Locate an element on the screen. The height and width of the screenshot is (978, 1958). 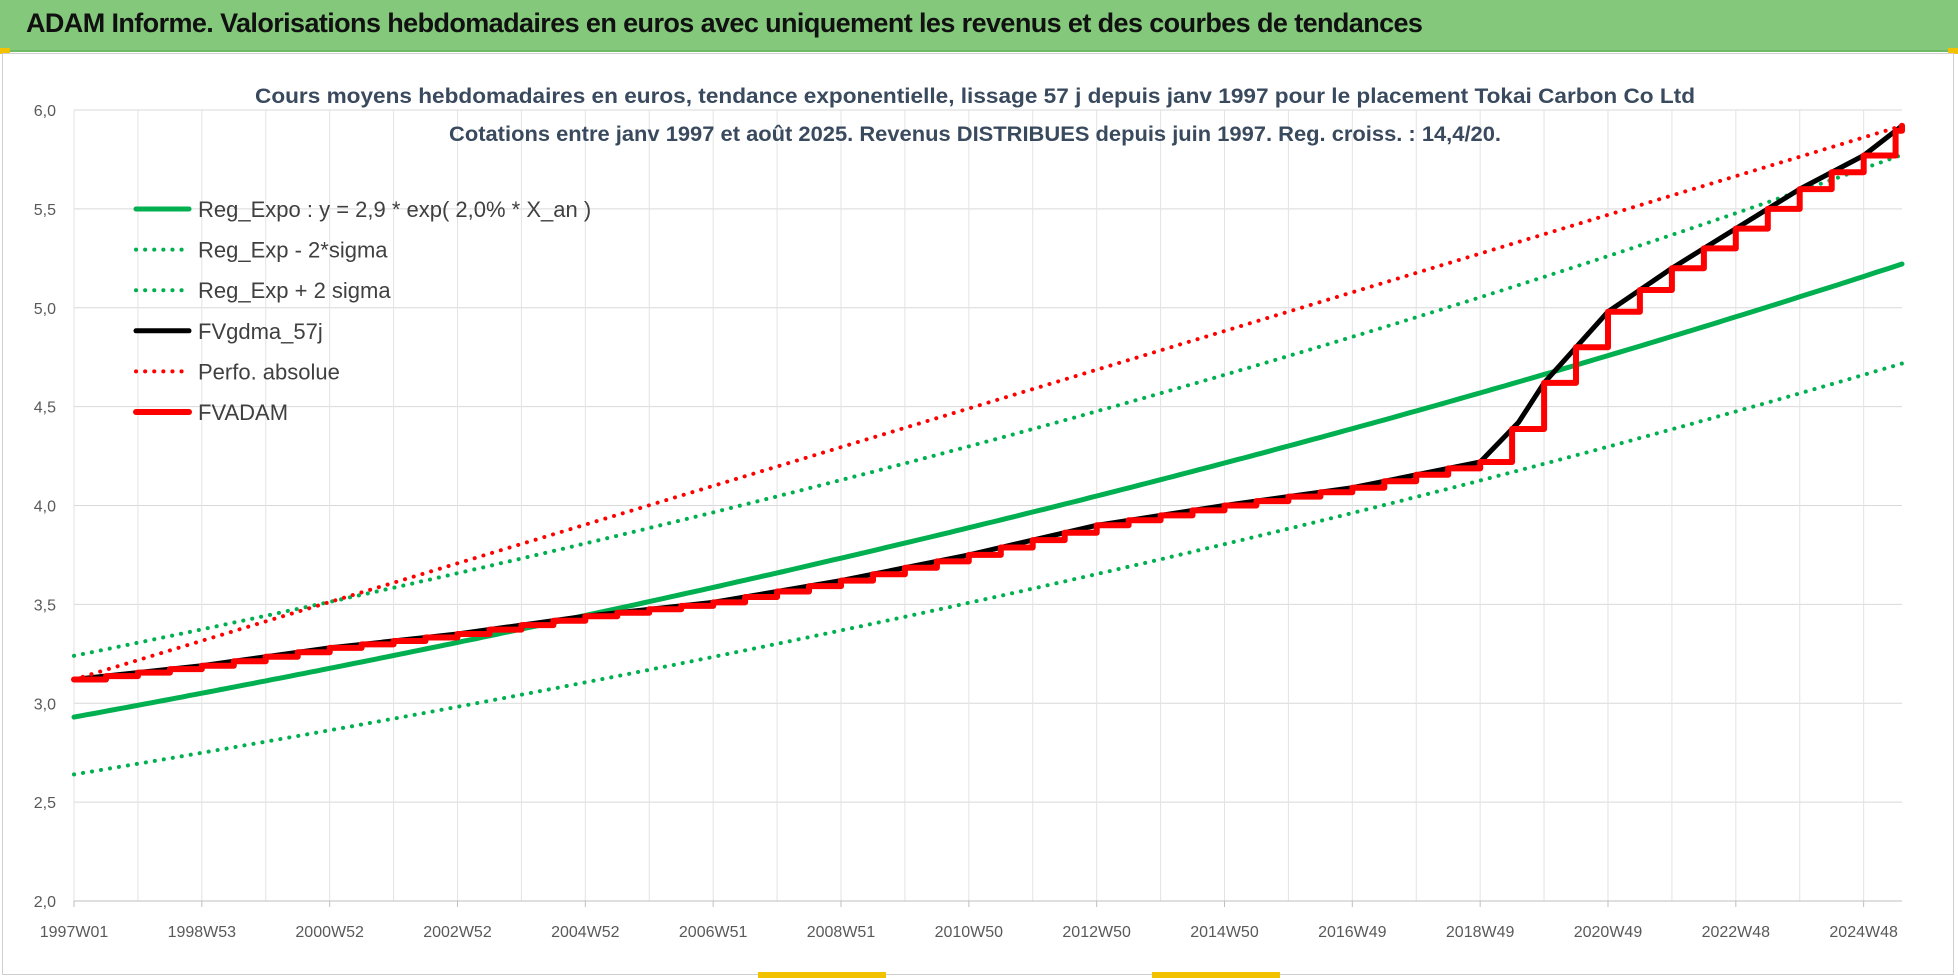
y-tick-label: 3,5 is located at coordinates (45, 605).